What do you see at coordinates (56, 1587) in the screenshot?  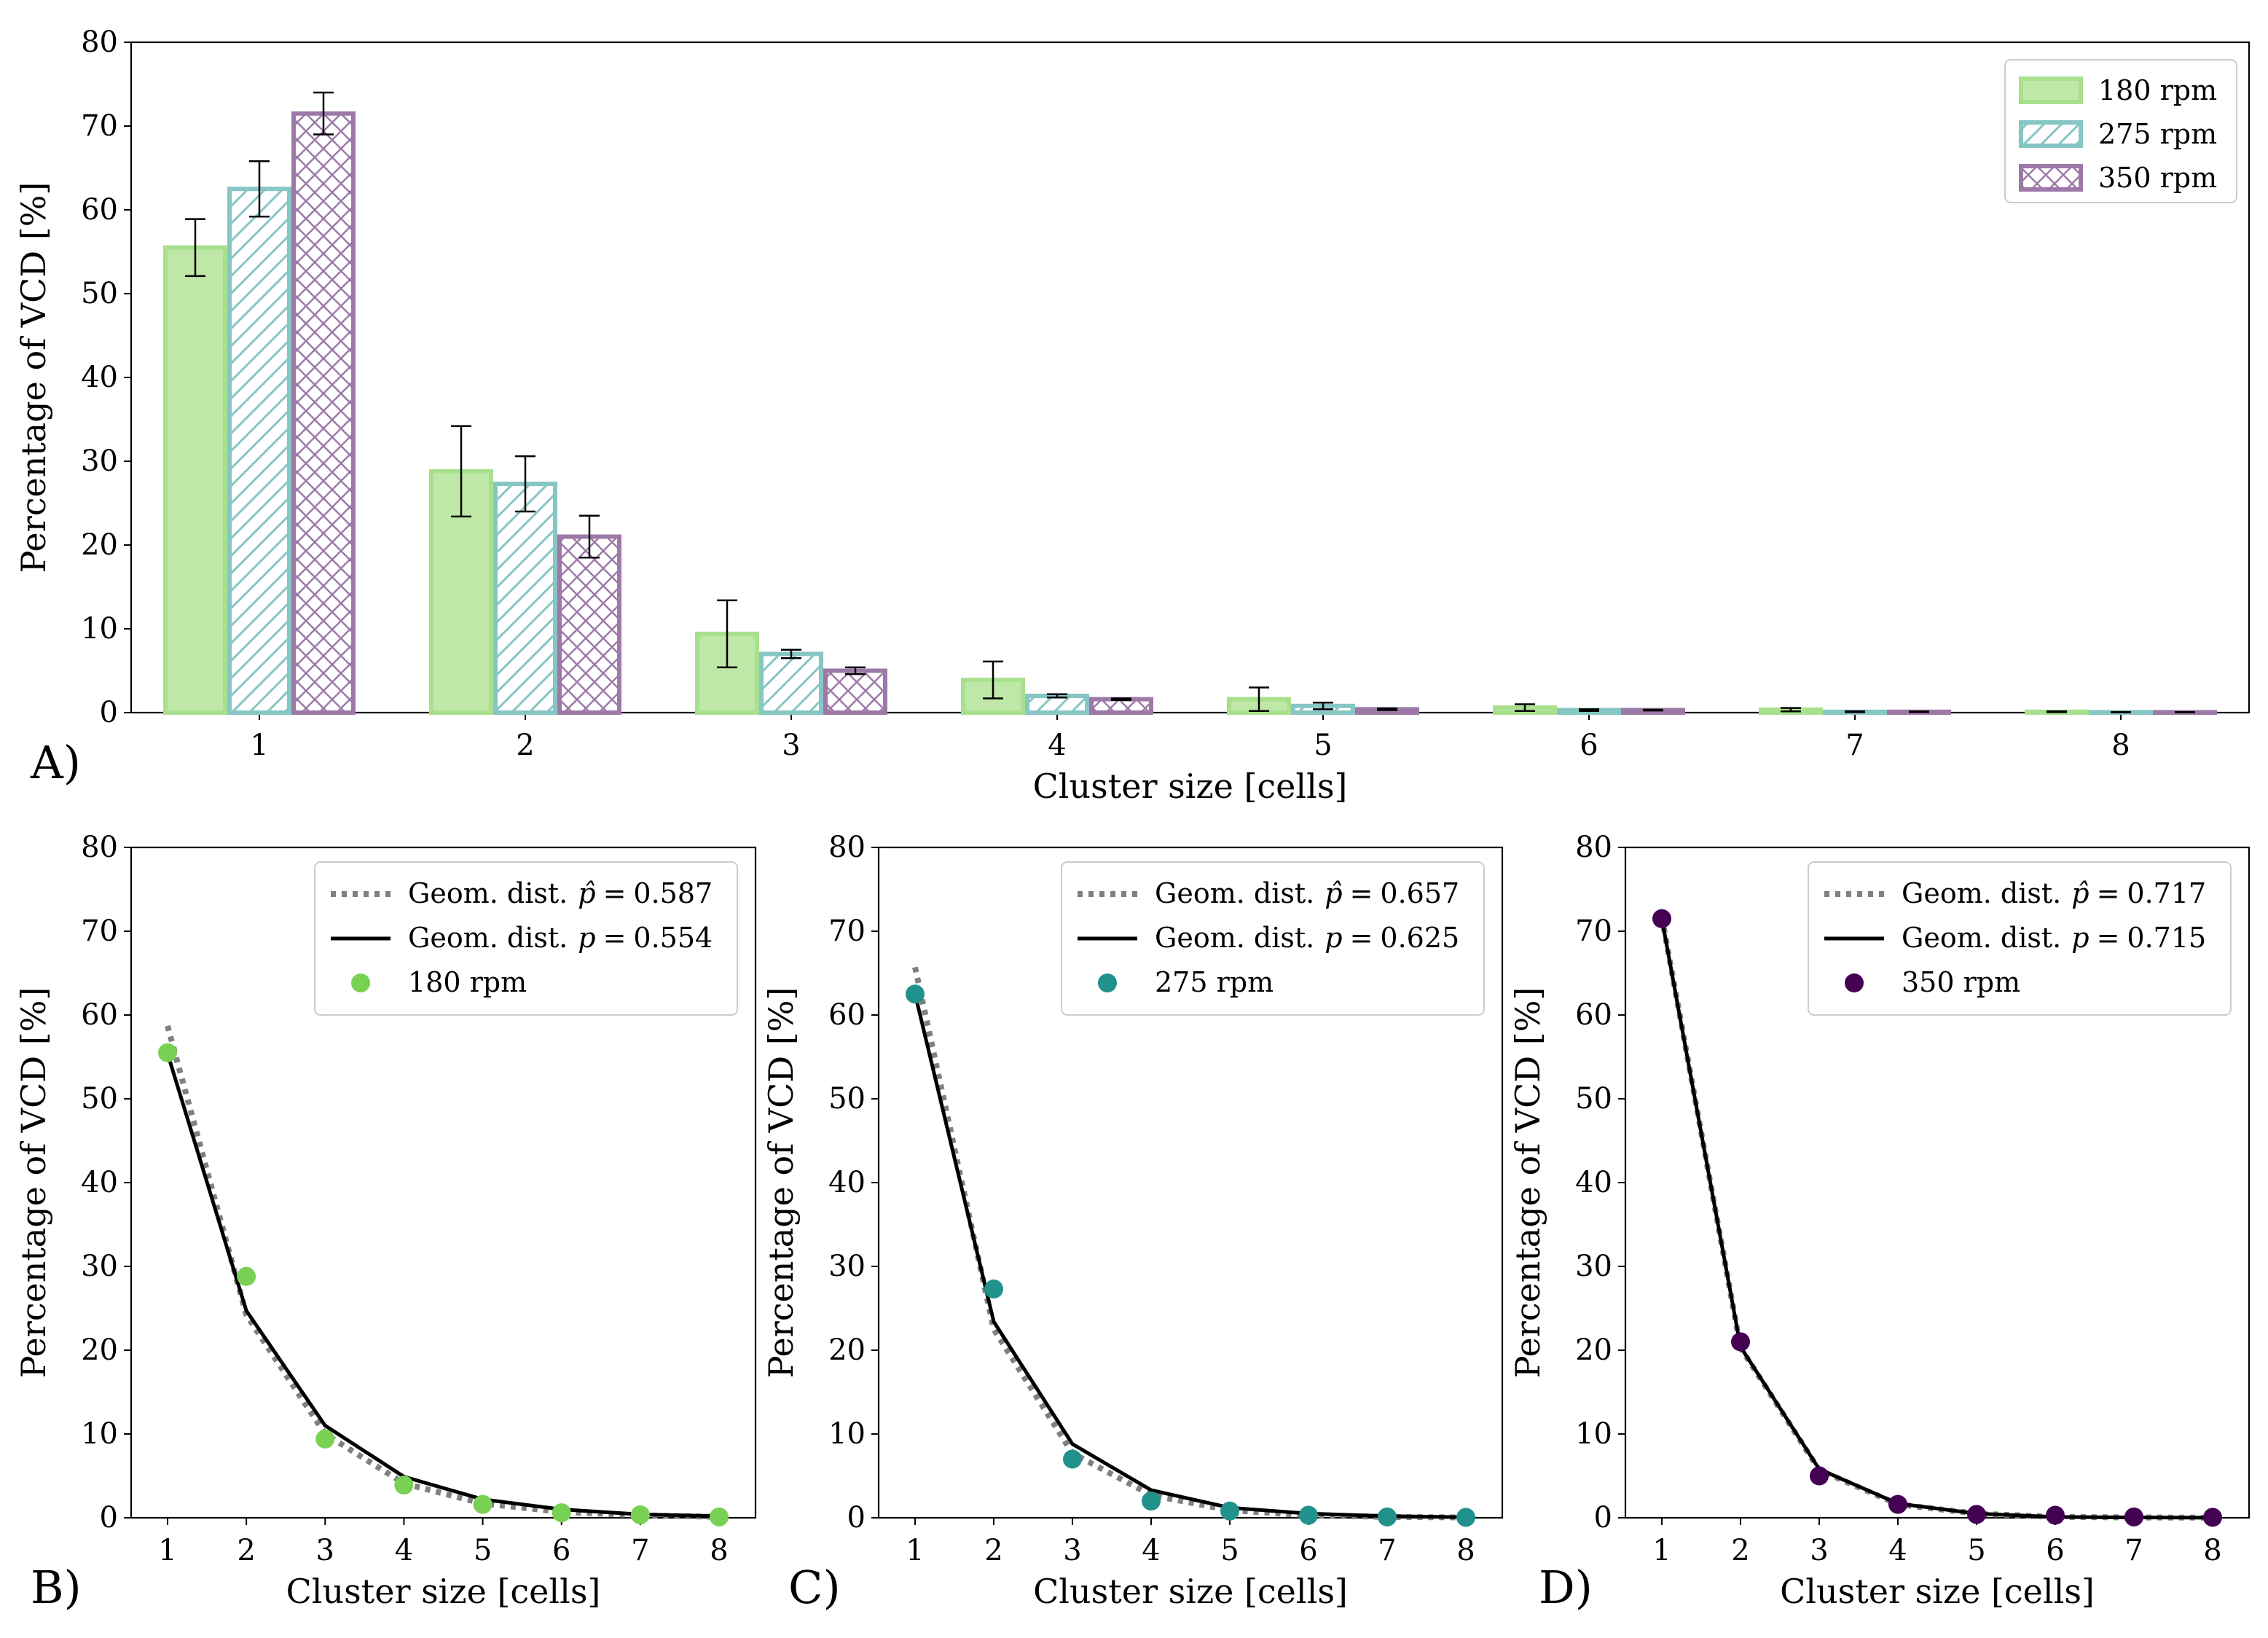 I see `panel-label: B)` at bounding box center [56, 1587].